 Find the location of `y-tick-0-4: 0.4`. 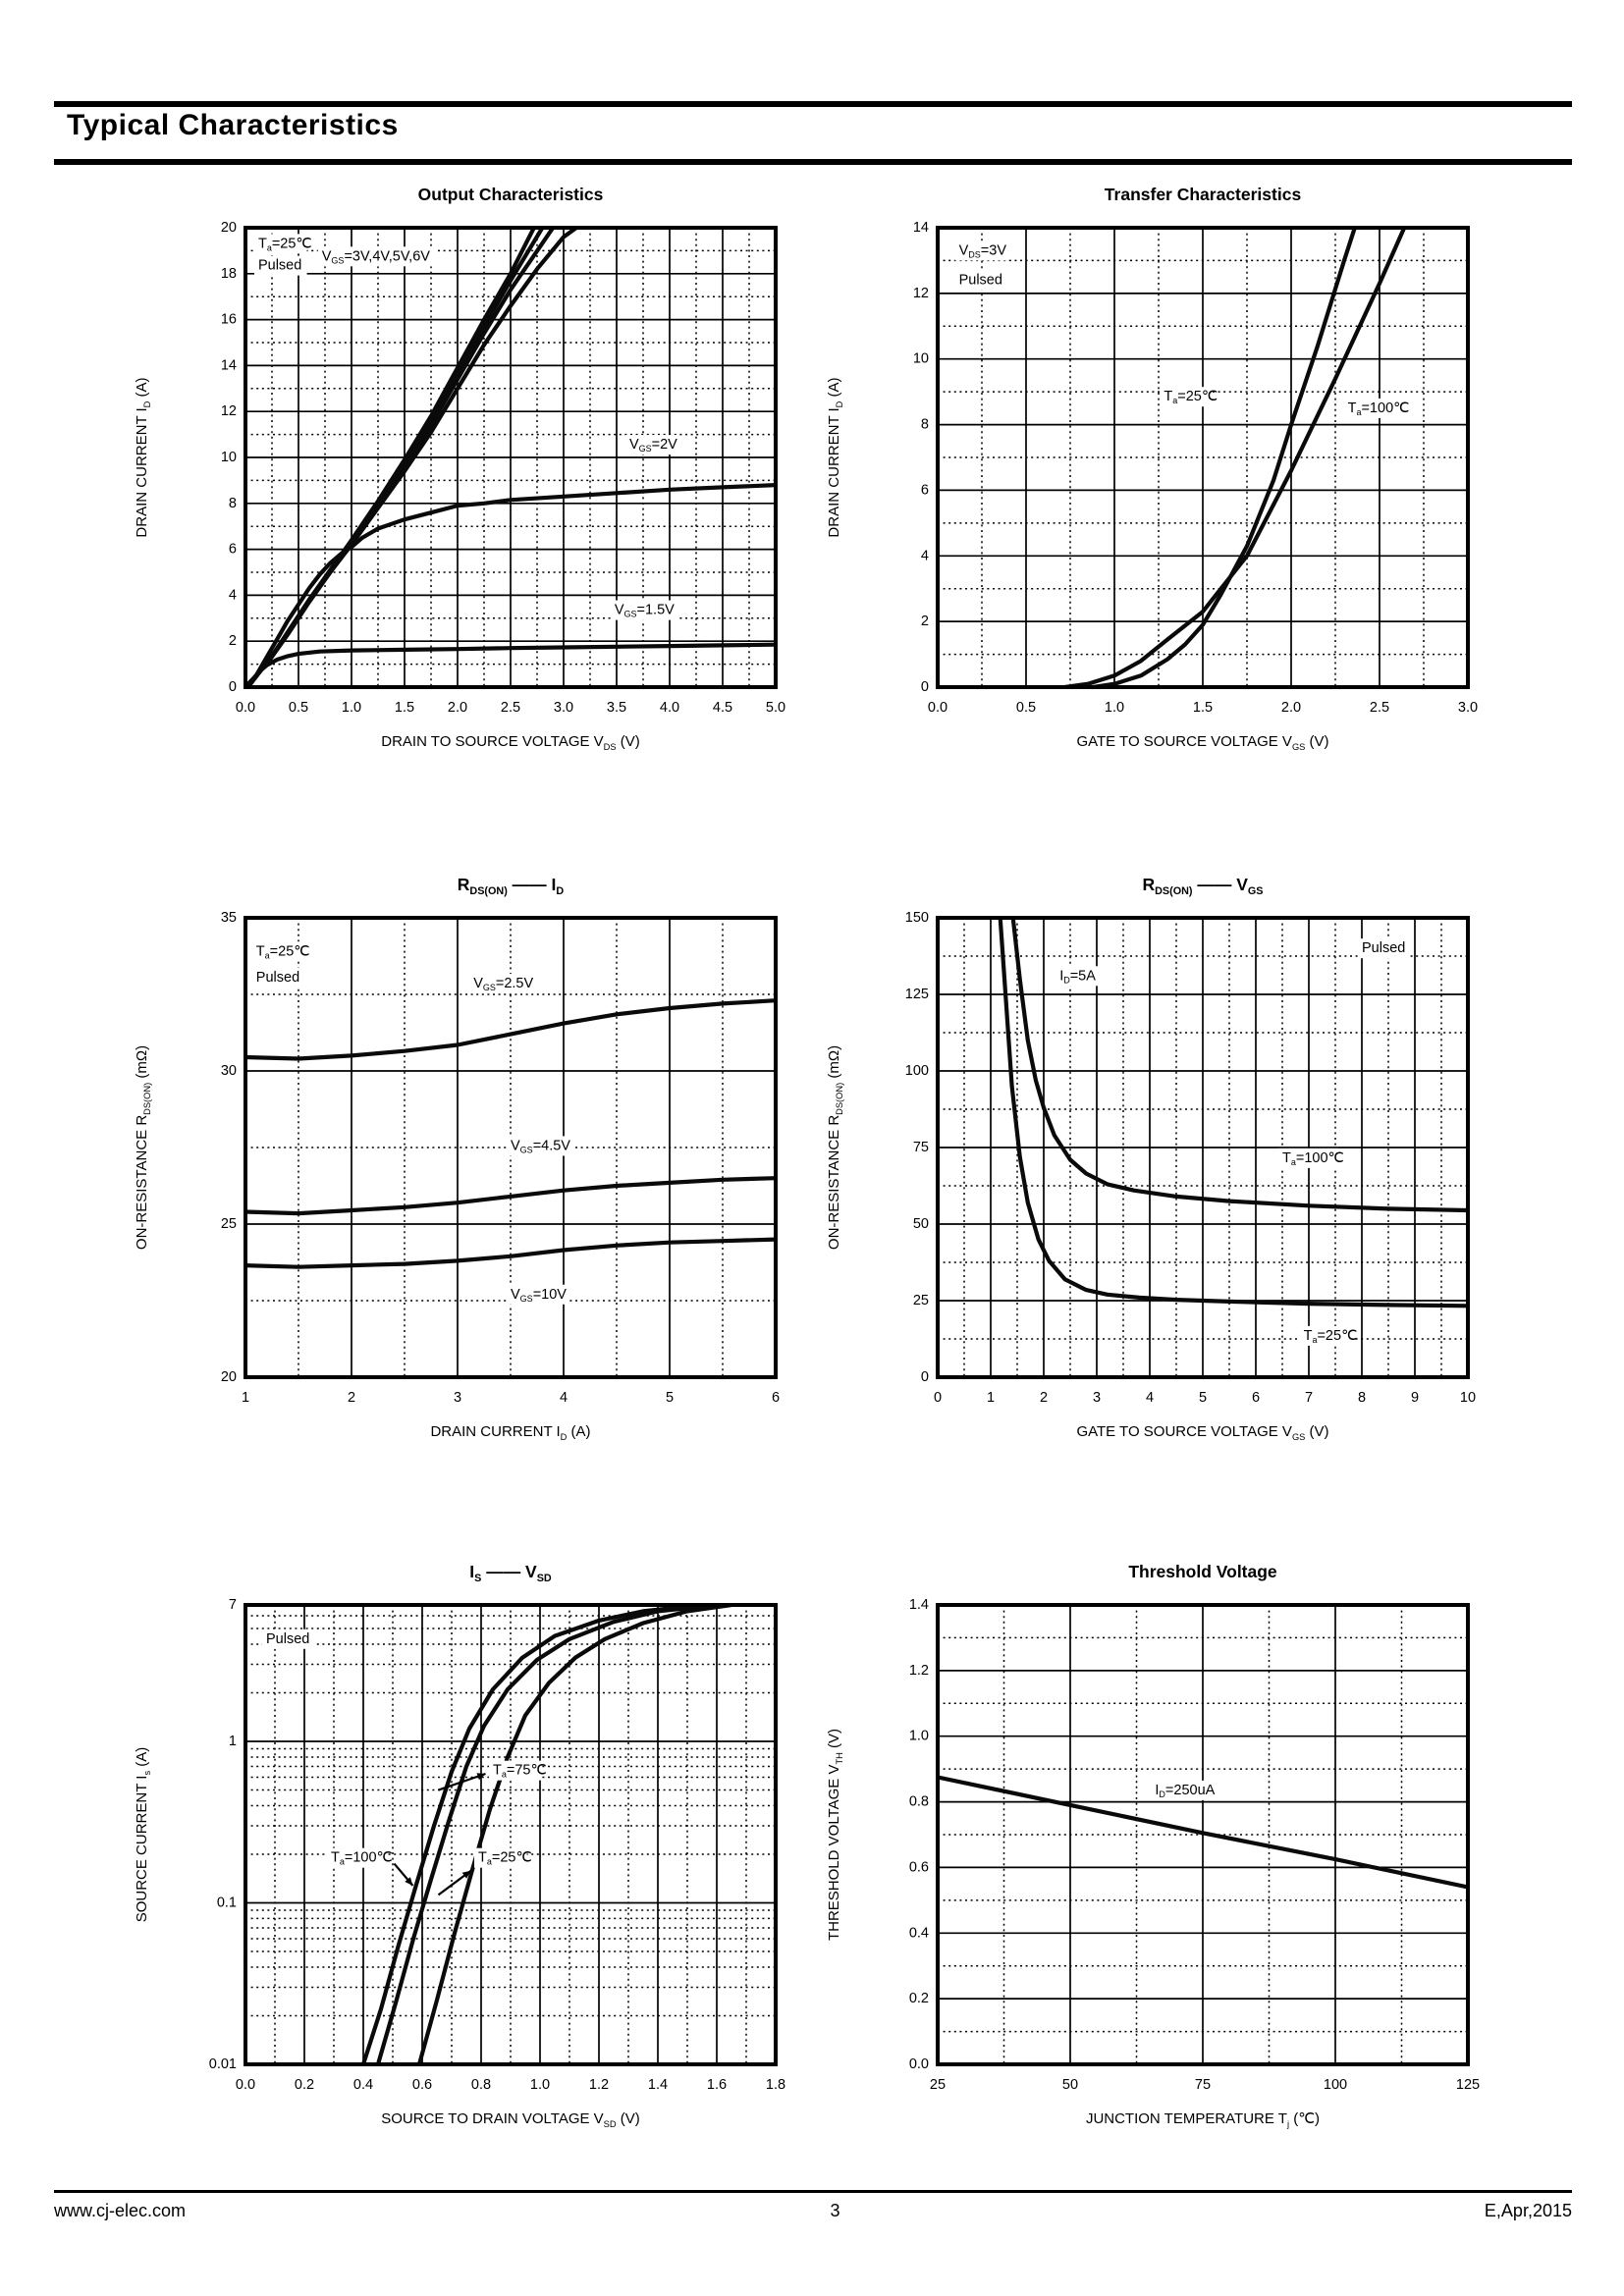

y-tick-0-4: 0.4 is located at coordinates (919, 1933).